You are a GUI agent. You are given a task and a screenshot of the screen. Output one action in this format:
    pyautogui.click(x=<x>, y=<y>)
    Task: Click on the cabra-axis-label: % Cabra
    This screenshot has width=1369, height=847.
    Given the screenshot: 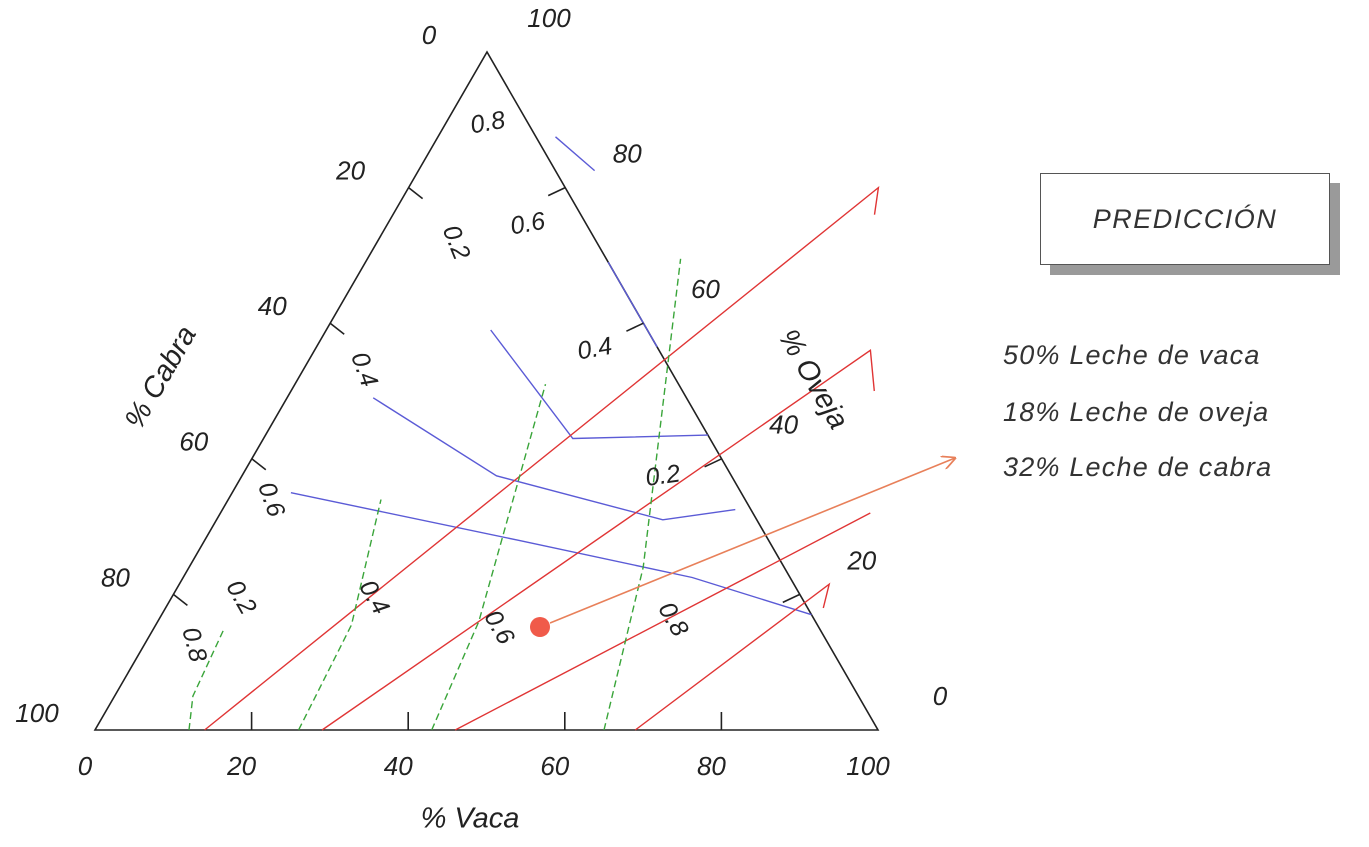 What is the action you would take?
    pyautogui.click(x=161, y=377)
    